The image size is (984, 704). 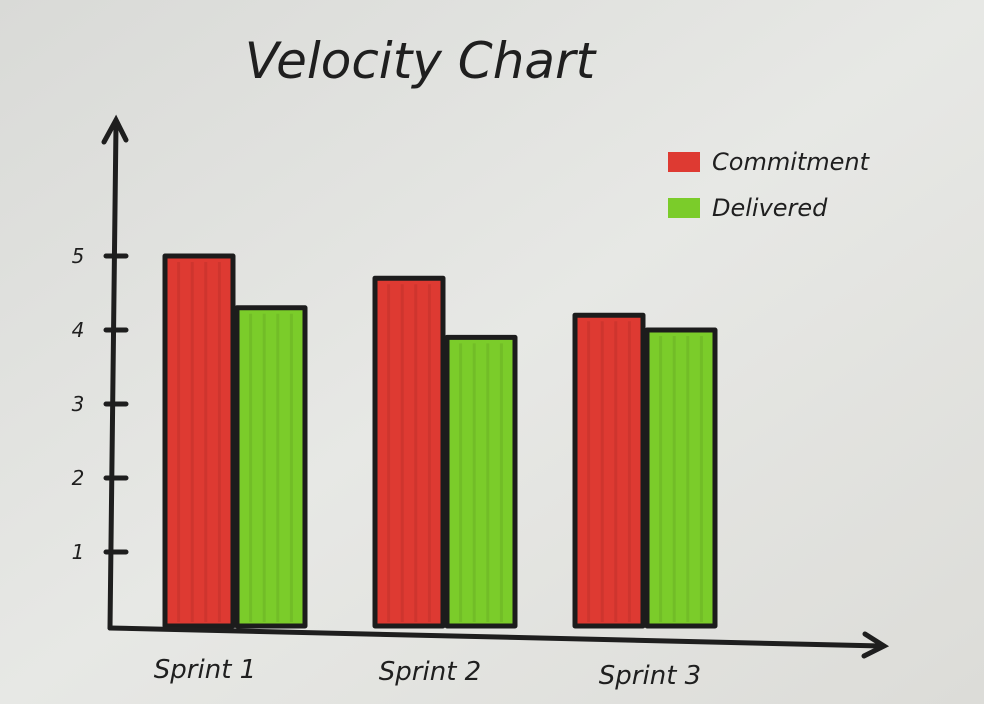 What do you see at coordinates (769, 185) in the screenshot?
I see `legend: Commitment Delivered` at bounding box center [769, 185].